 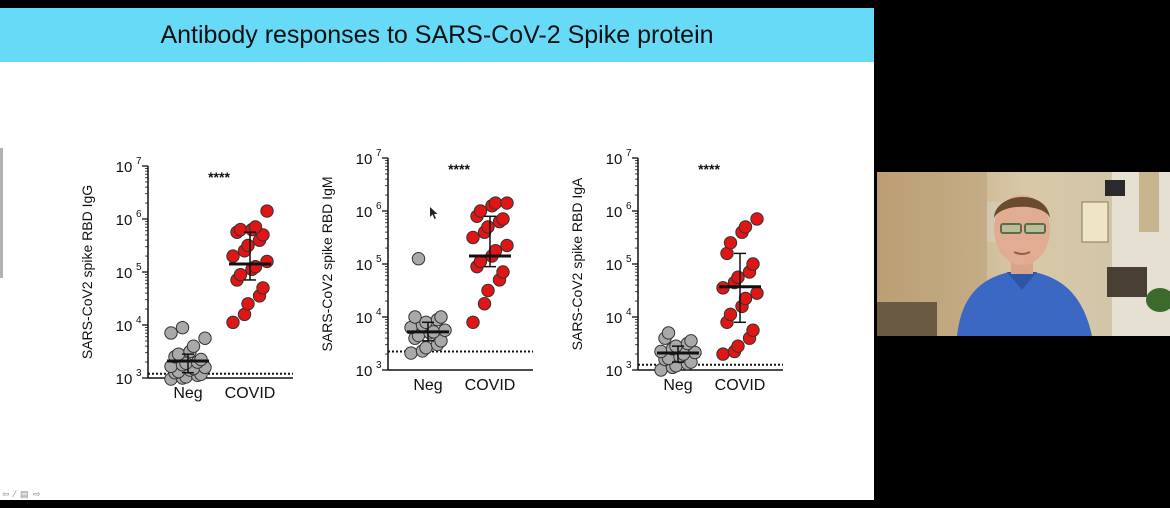 I want to click on igm-ytick-exponent: 3, so click(x=379, y=365).